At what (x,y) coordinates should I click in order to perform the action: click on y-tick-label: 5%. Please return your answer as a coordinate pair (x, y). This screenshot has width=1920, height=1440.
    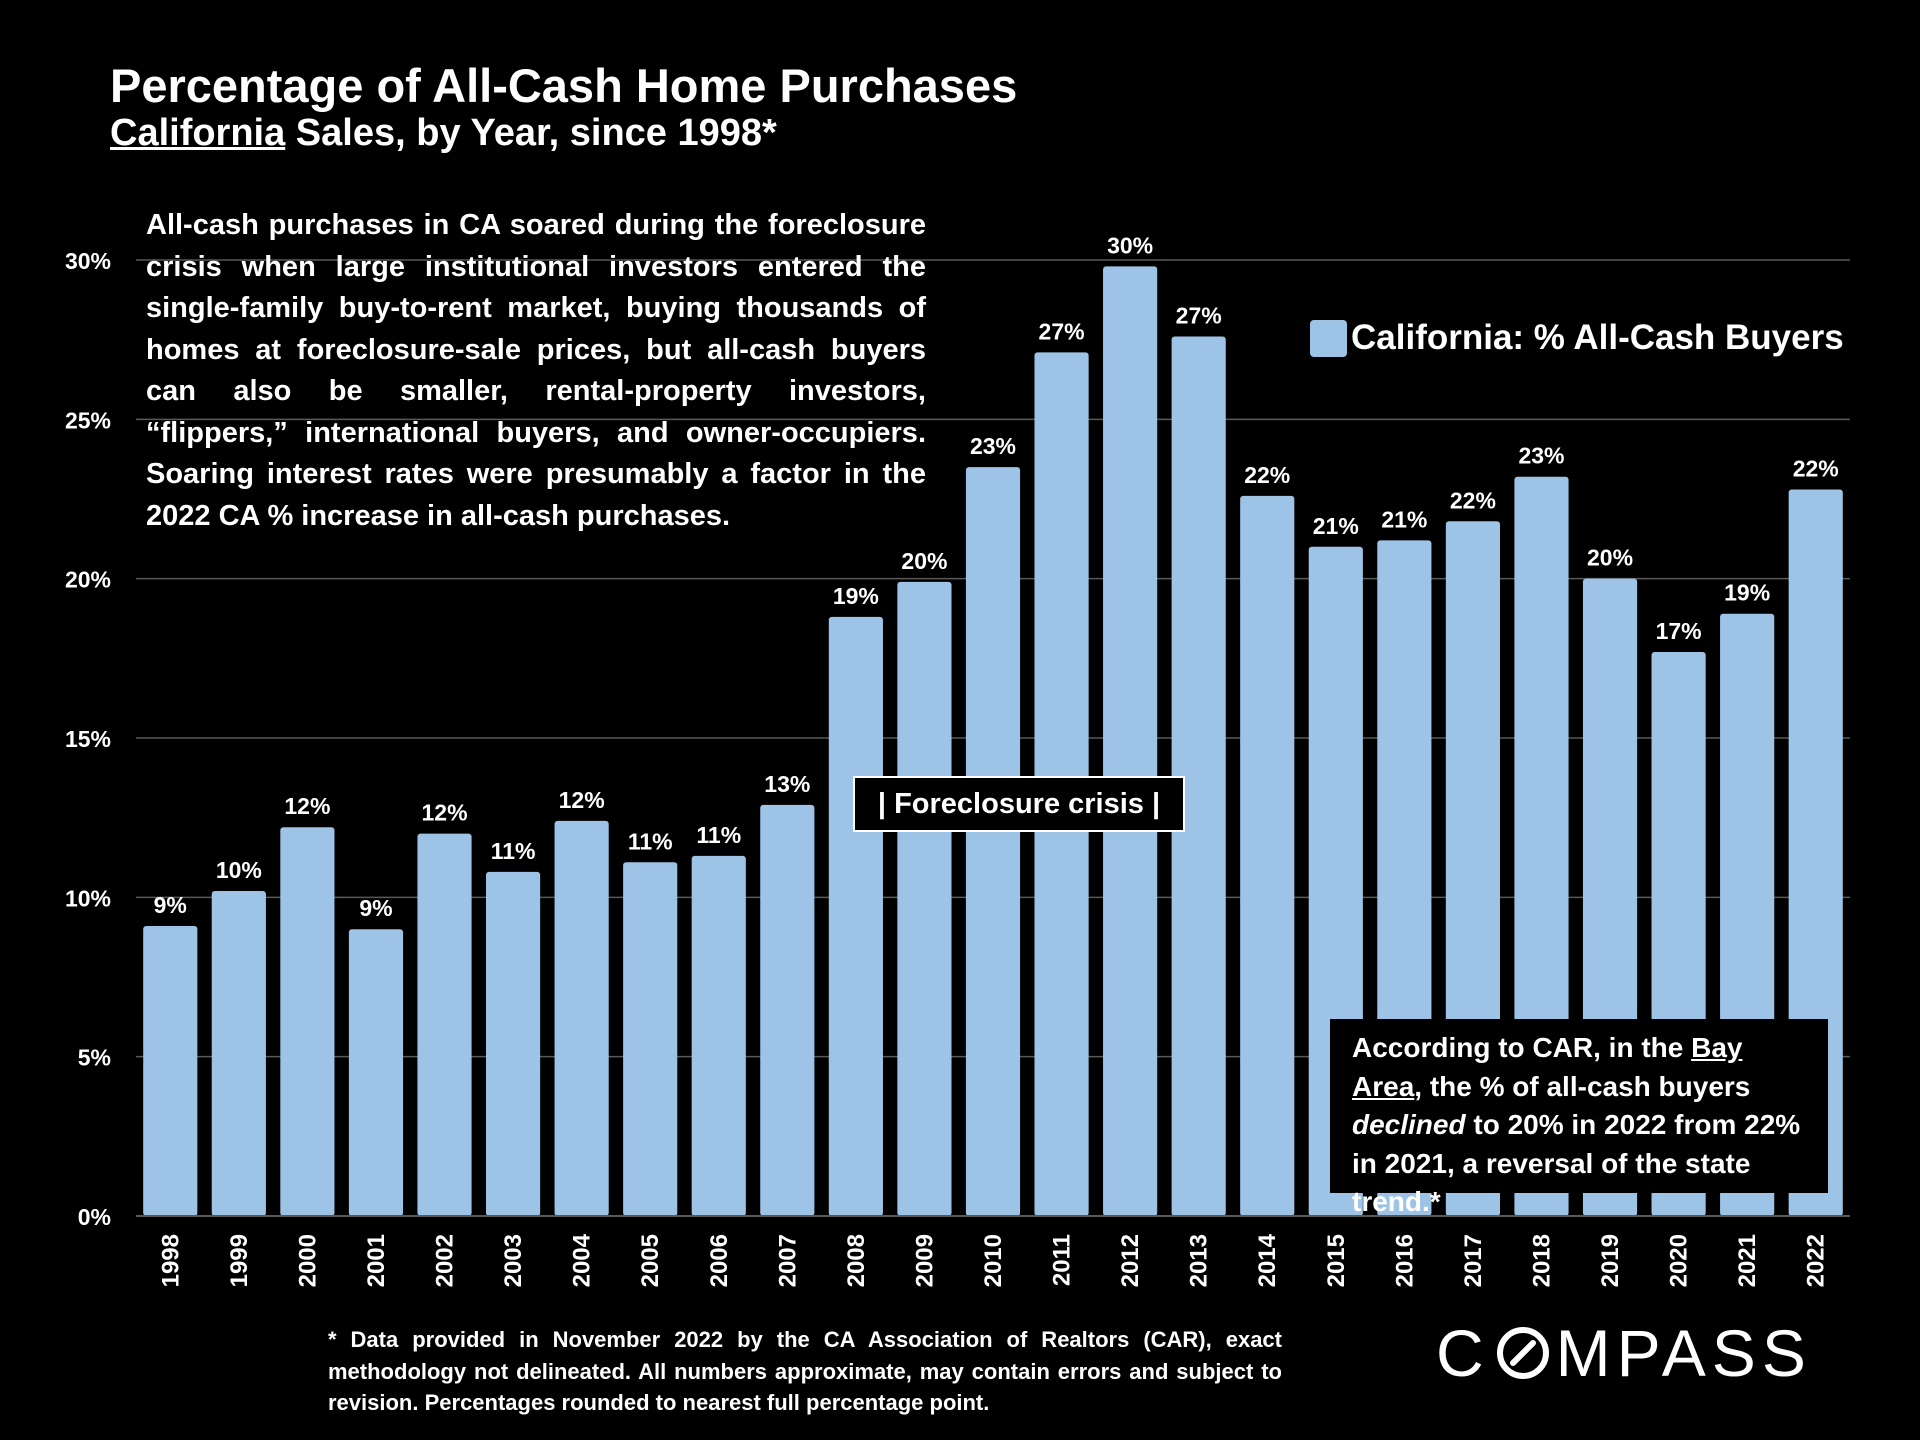
    Looking at the image, I should click on (94, 1058).